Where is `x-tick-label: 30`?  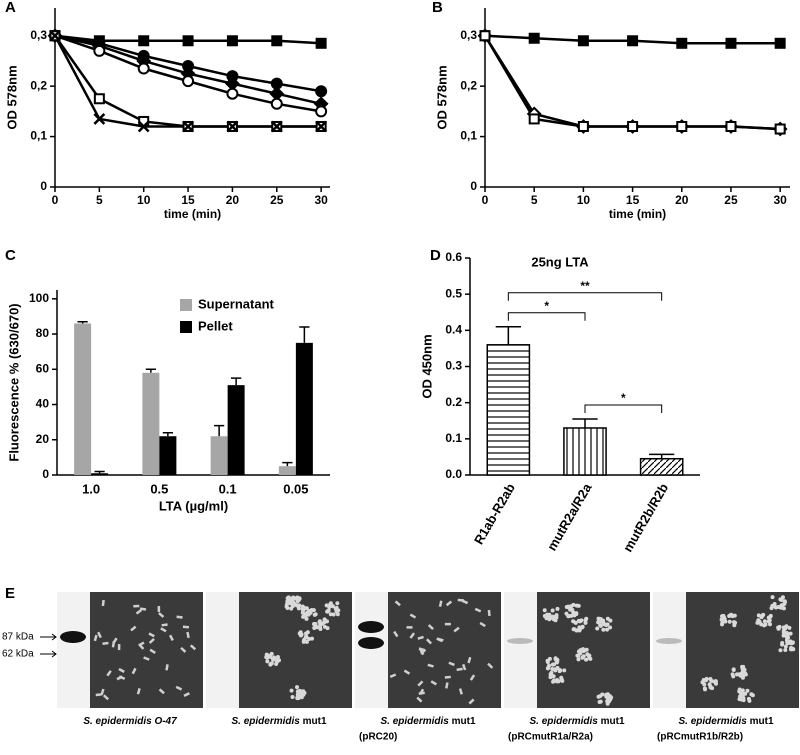
x-tick-label: 30 is located at coordinates (321, 200).